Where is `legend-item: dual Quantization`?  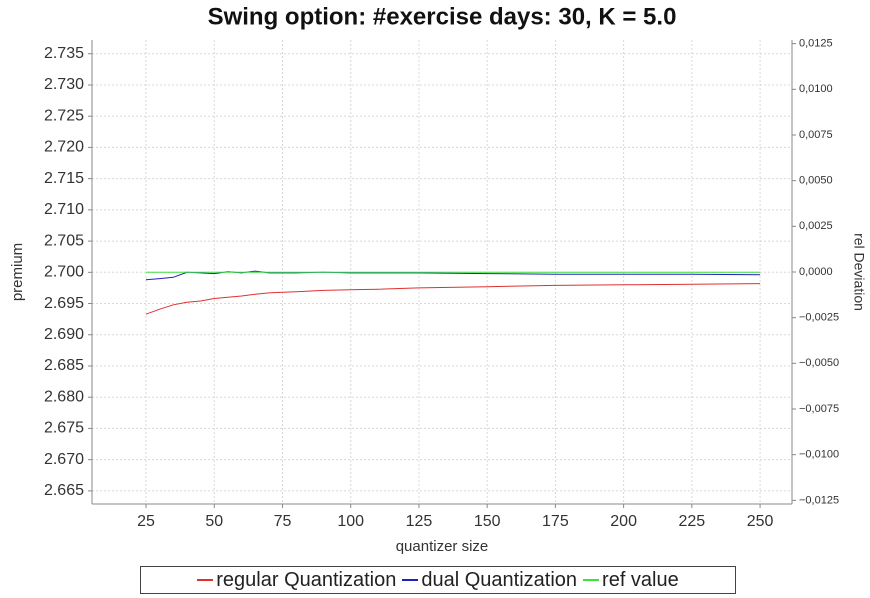
legend-item: dual Quantization is located at coordinates (489, 580).